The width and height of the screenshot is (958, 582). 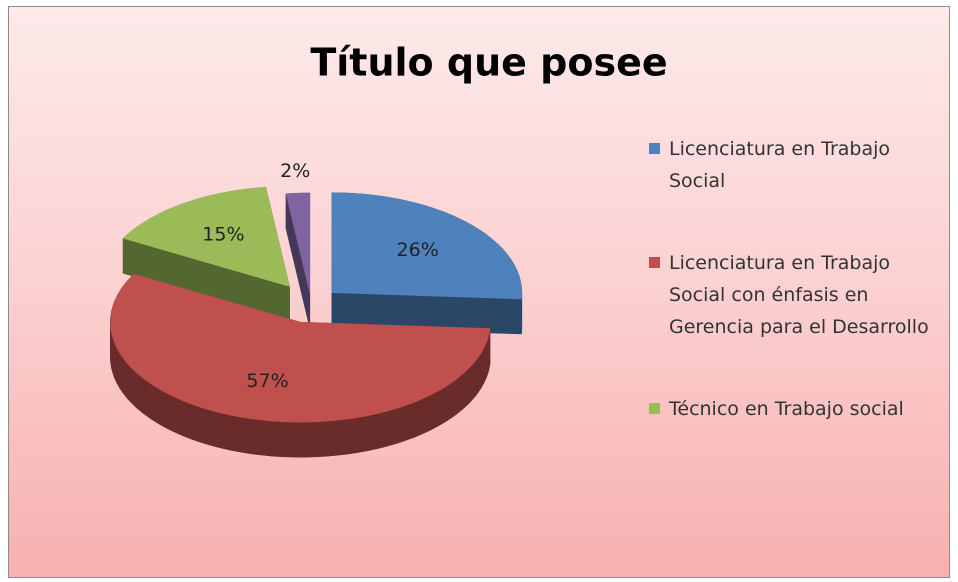 I want to click on legend-label: Licenciatura en Trabajo Social, so click(x=780, y=165).